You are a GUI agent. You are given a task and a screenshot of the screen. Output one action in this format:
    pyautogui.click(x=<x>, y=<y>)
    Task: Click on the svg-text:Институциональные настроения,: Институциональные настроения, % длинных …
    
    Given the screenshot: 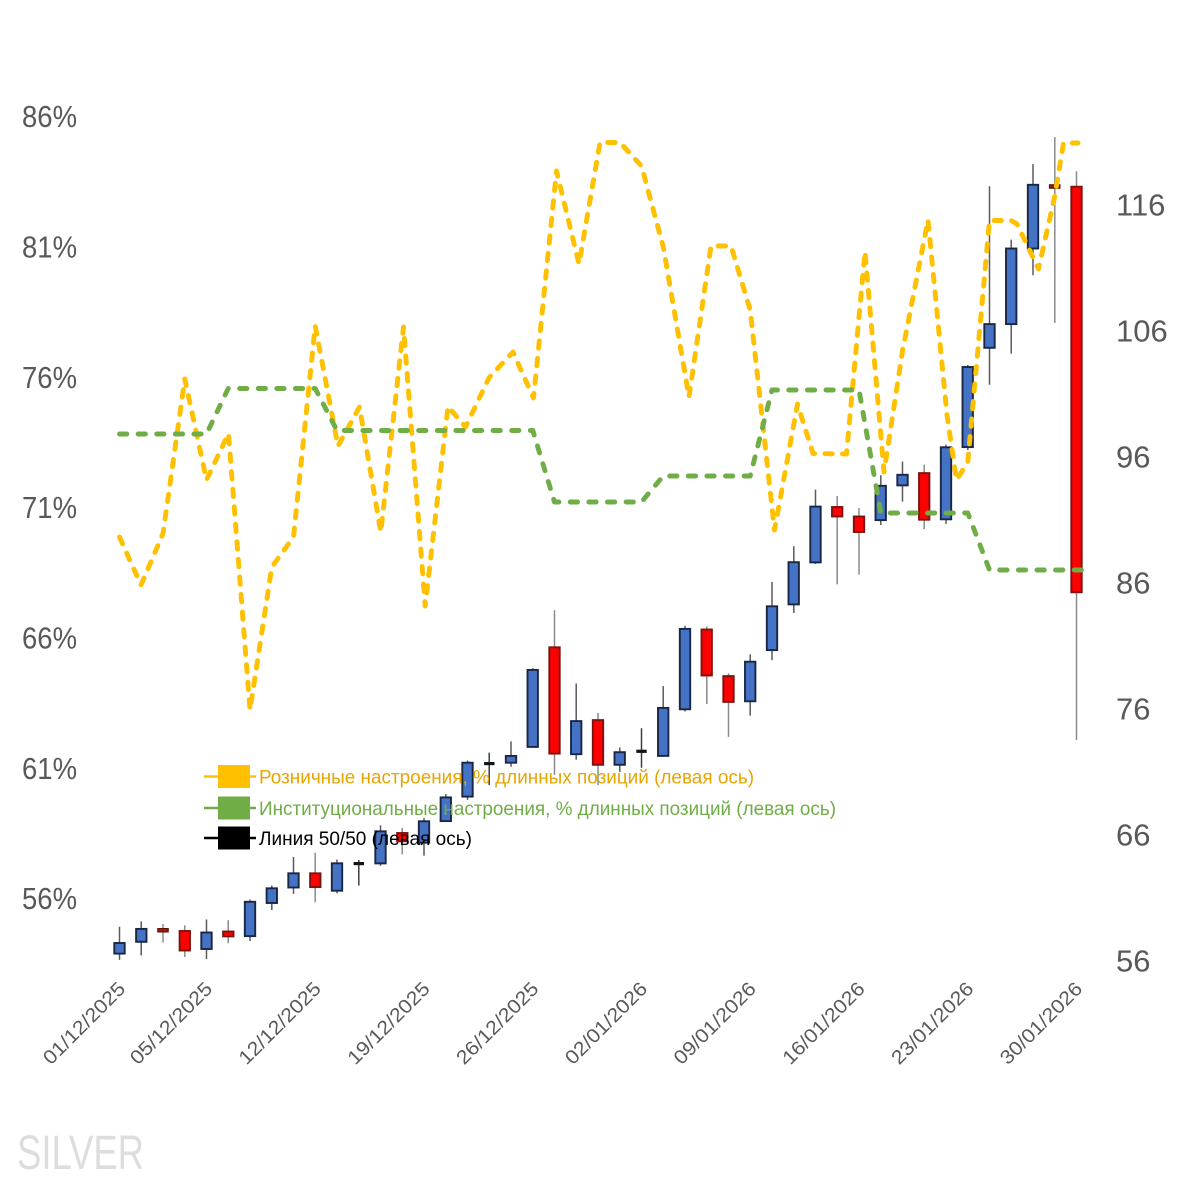 What is the action you would take?
    pyautogui.click(x=547, y=809)
    